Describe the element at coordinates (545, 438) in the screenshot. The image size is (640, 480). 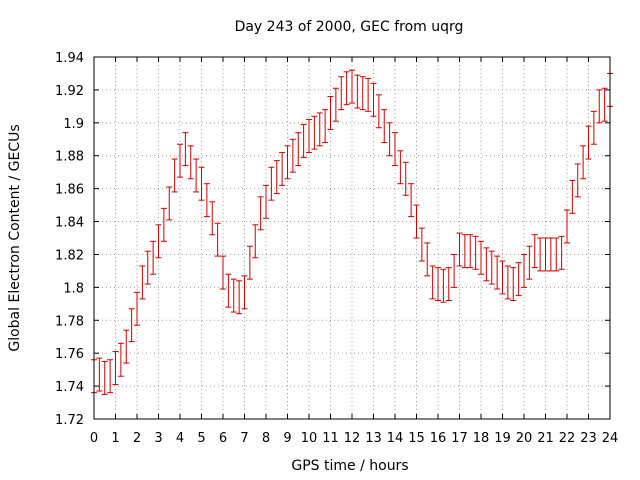
I see `x-tick-label: 21` at that location.